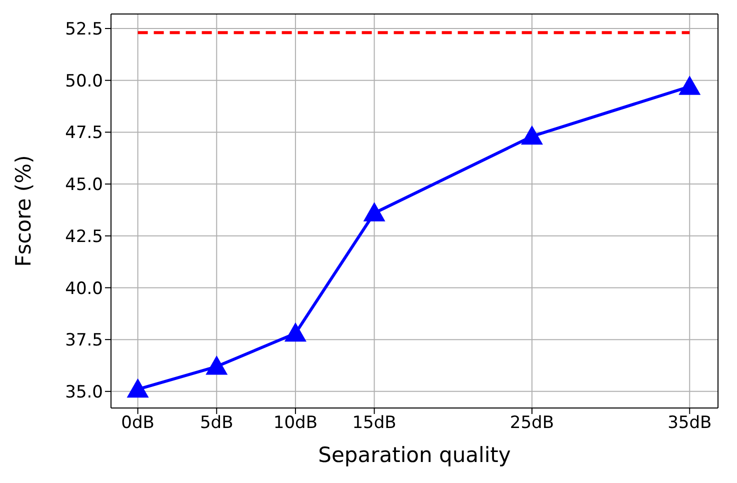  I want to click on y-tick-label: 47.5, so click(84, 133).